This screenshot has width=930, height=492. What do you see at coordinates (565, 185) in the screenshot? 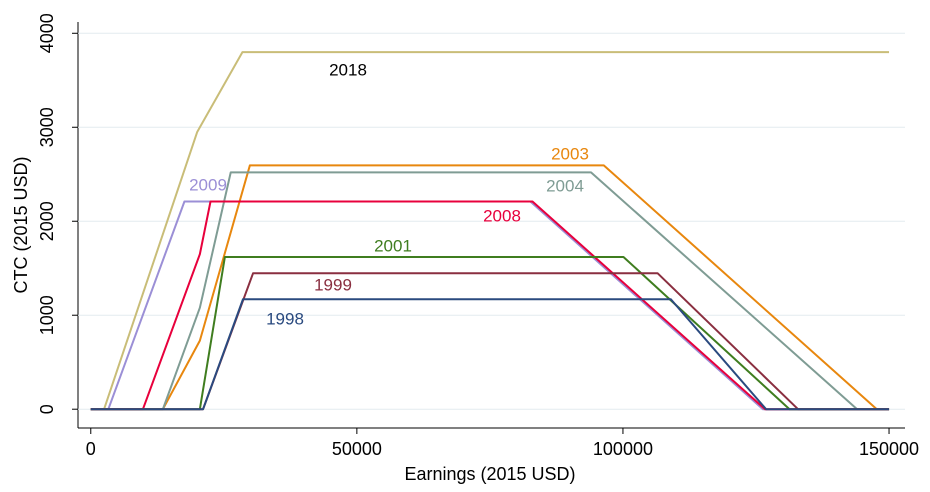
I see `series-label: 2004` at bounding box center [565, 185].